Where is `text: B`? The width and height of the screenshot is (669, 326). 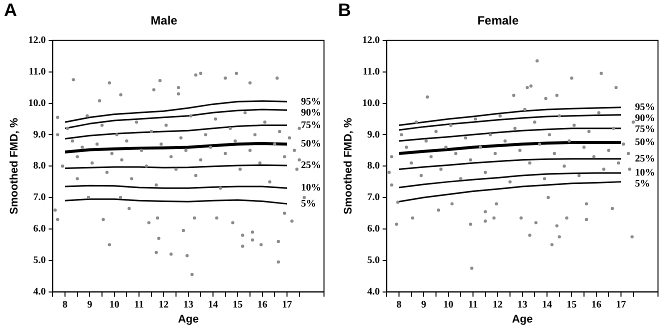
text: B is located at coordinates (344, 10).